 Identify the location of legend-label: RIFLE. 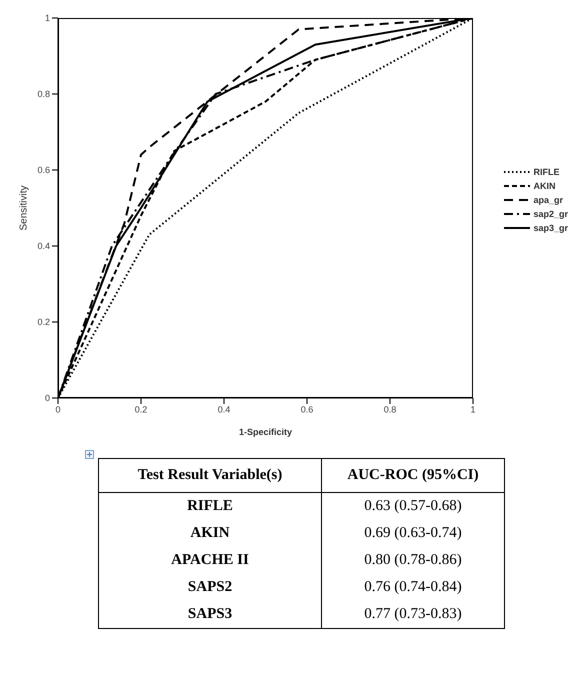
(546, 172).